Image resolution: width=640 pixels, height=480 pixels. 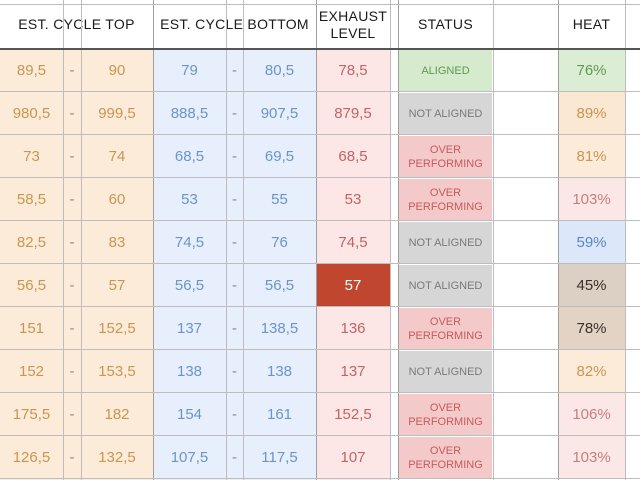 I want to click on cell-cycle-bottom-high: 138,5, so click(x=279, y=328).